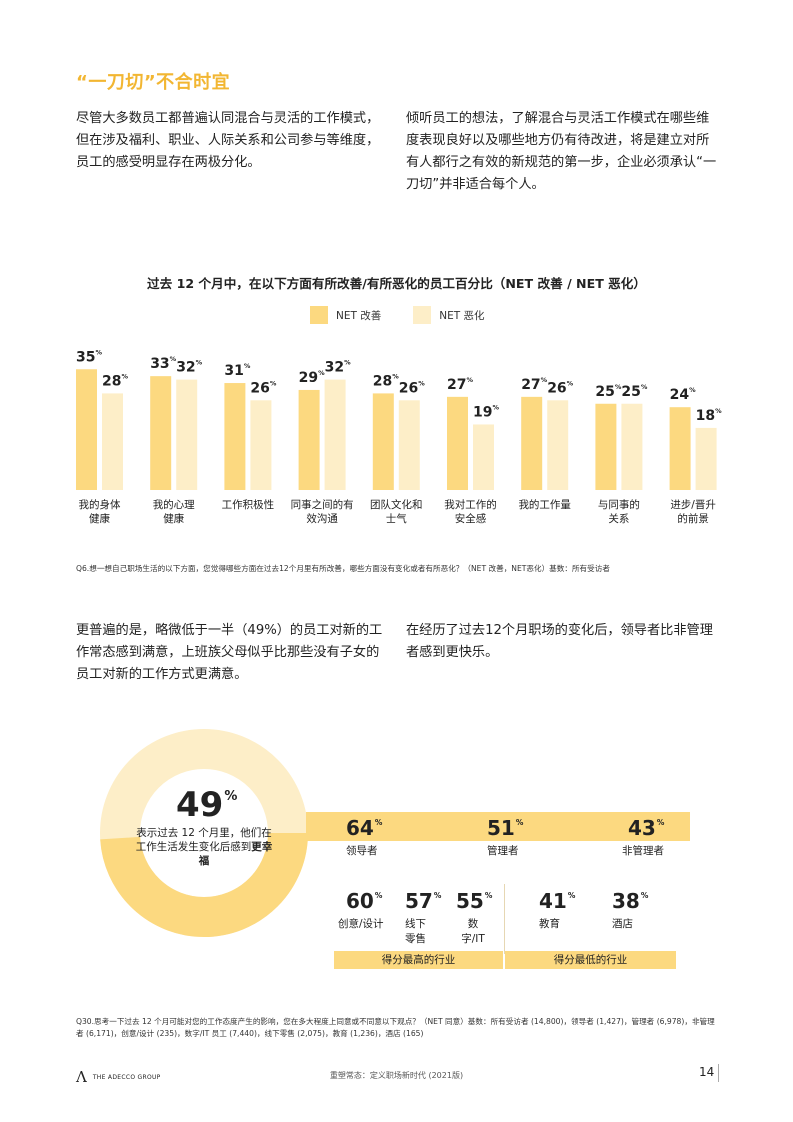 The width and height of the screenshot is (793, 1122). Describe the element at coordinates (619, 504) in the screenshot. I see `category-label: 与同事的` at that location.